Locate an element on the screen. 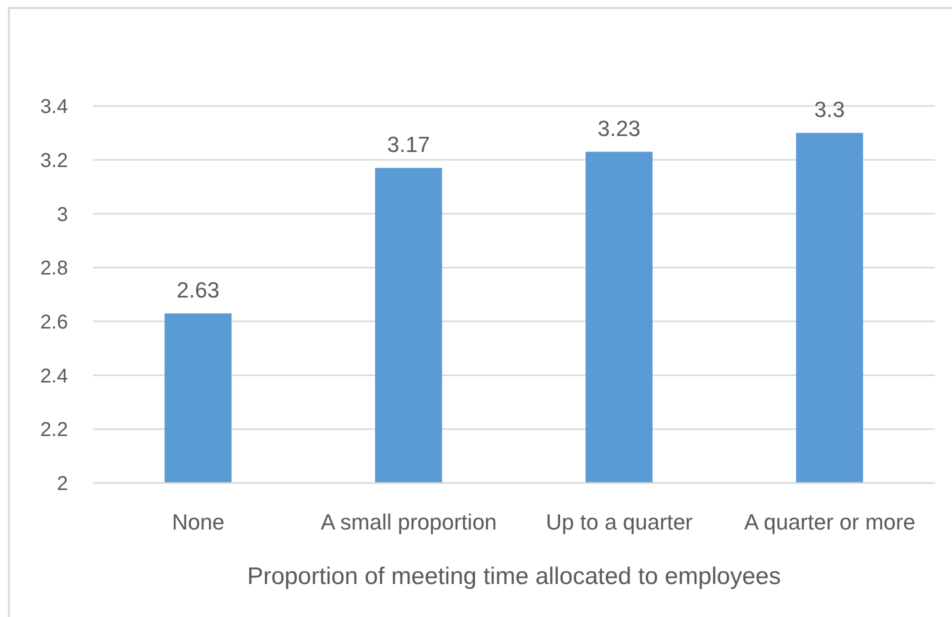 The height and width of the screenshot is (617, 952). data-label: 2.63 is located at coordinates (198, 289).